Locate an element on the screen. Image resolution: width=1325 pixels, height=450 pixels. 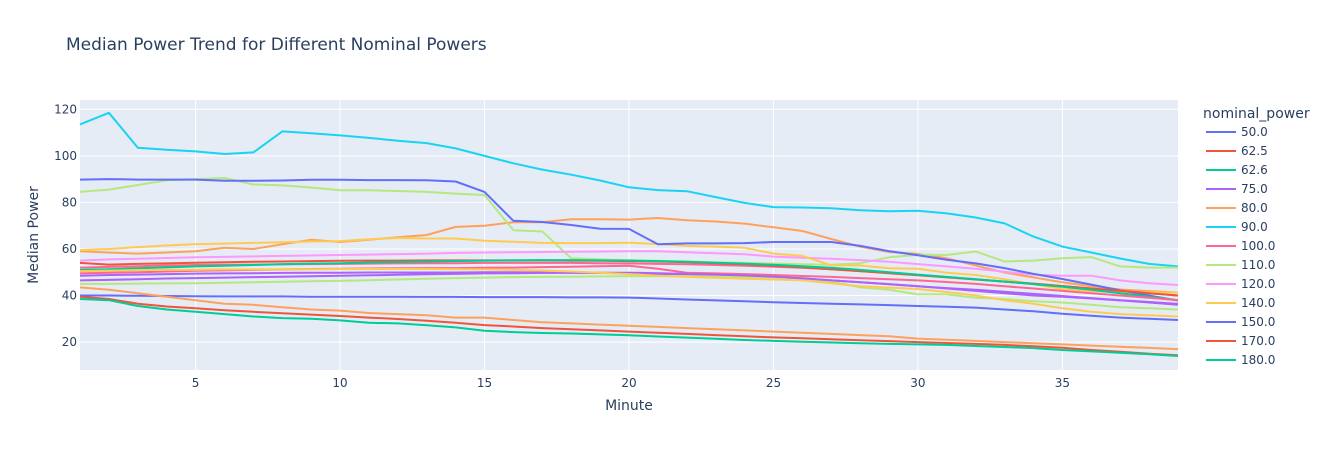
legend-label: 180.0 is located at coordinates (1258, 360).